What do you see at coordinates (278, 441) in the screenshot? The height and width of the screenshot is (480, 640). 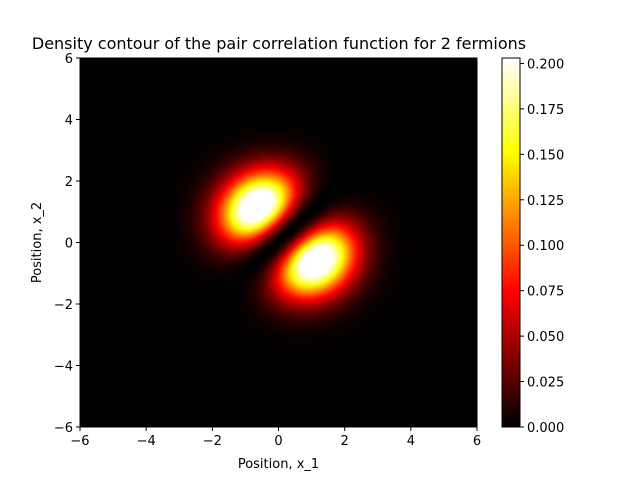 I see `x-tick-label: 0` at bounding box center [278, 441].